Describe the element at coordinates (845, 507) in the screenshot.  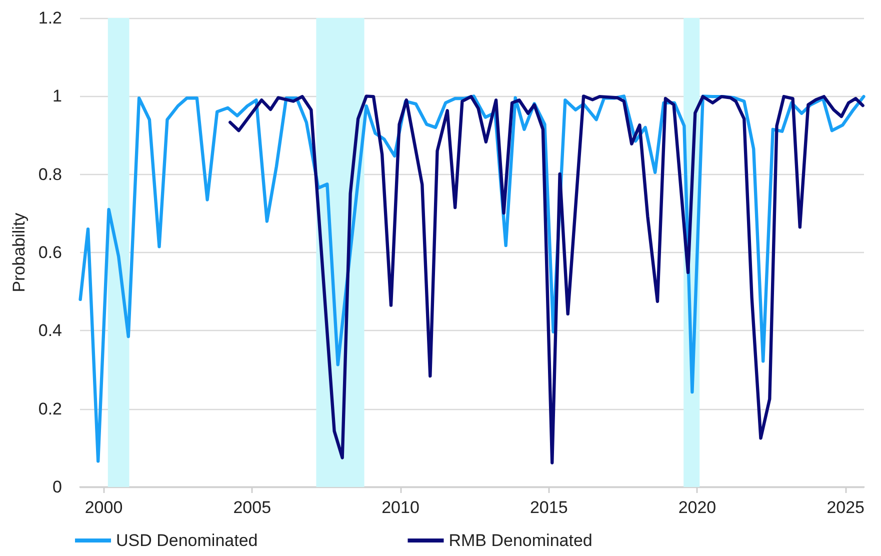
I see `x-tick-label: 2025` at that location.